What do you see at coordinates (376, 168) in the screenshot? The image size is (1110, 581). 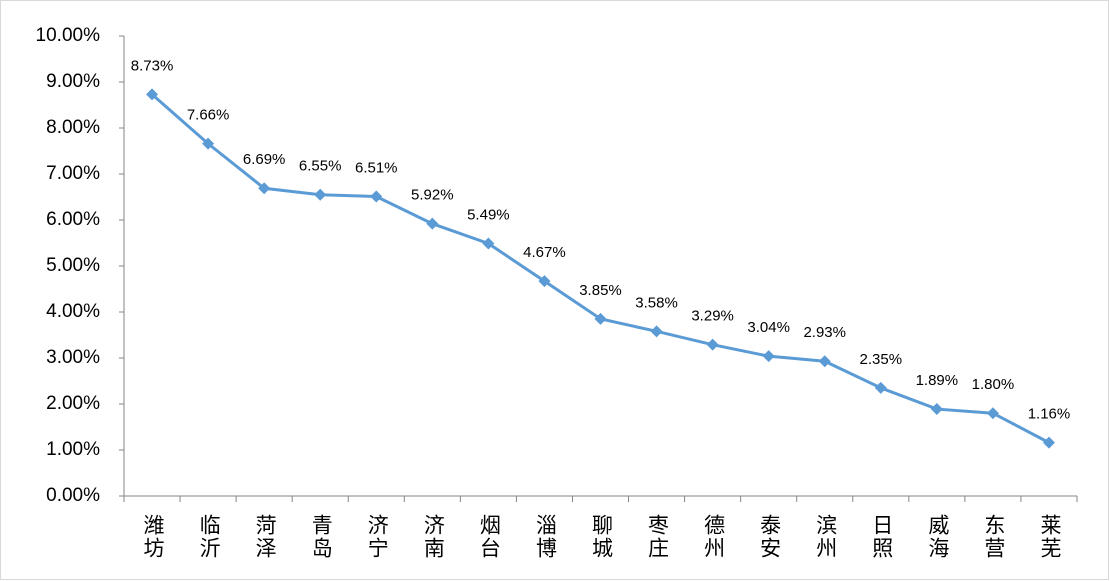 I see `data-label: 6.51%` at bounding box center [376, 168].